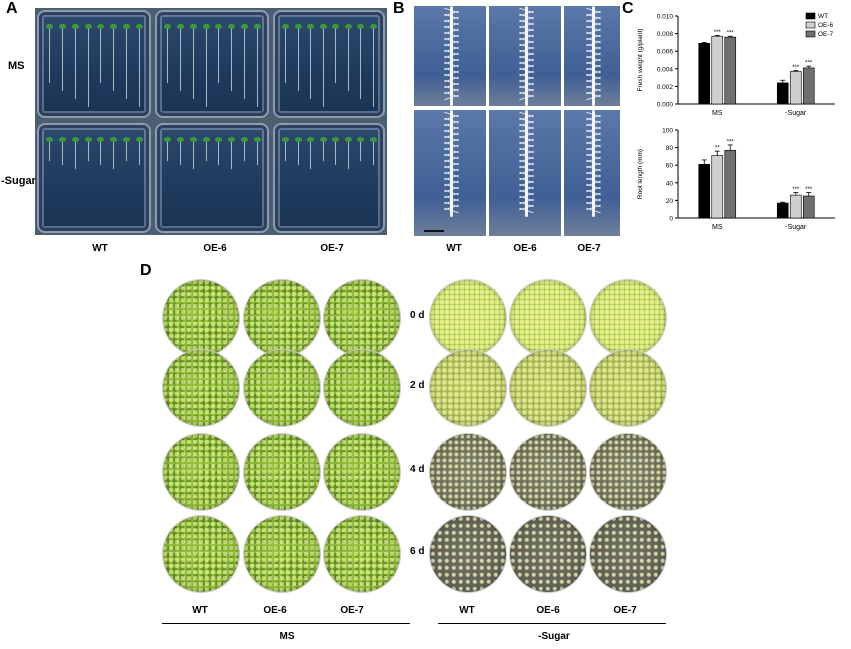  Describe the element at coordinates (352, 610) in the screenshot. I see `panel-d-left-col-oe7: OE-7` at that location.